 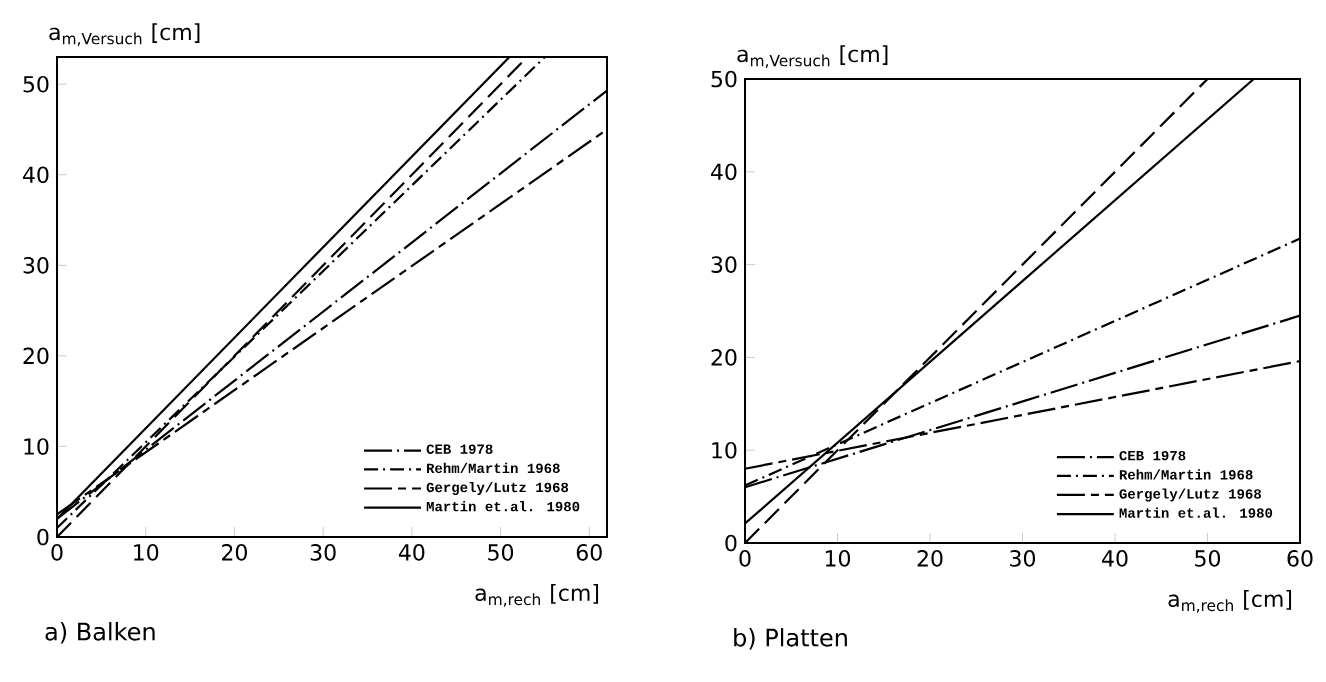 I want to click on y-tick-label: 0, so click(x=43, y=537).